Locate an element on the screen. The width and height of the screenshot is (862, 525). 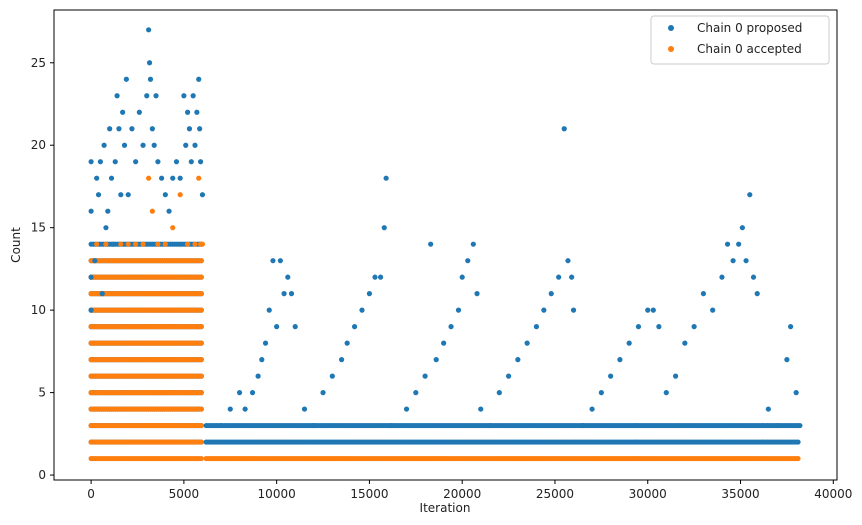
y-tick-label: 0 is located at coordinates (42, 475).